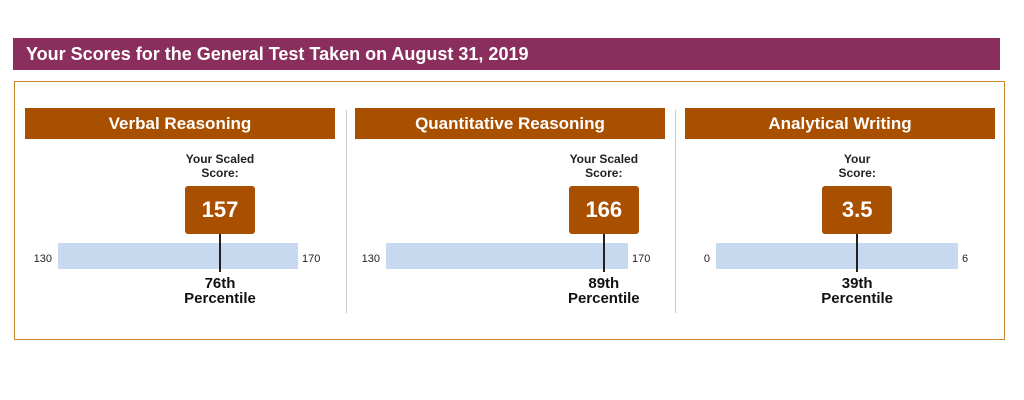  Describe the element at coordinates (220, 283) in the screenshot. I see `percentile-rank: 76th` at that location.